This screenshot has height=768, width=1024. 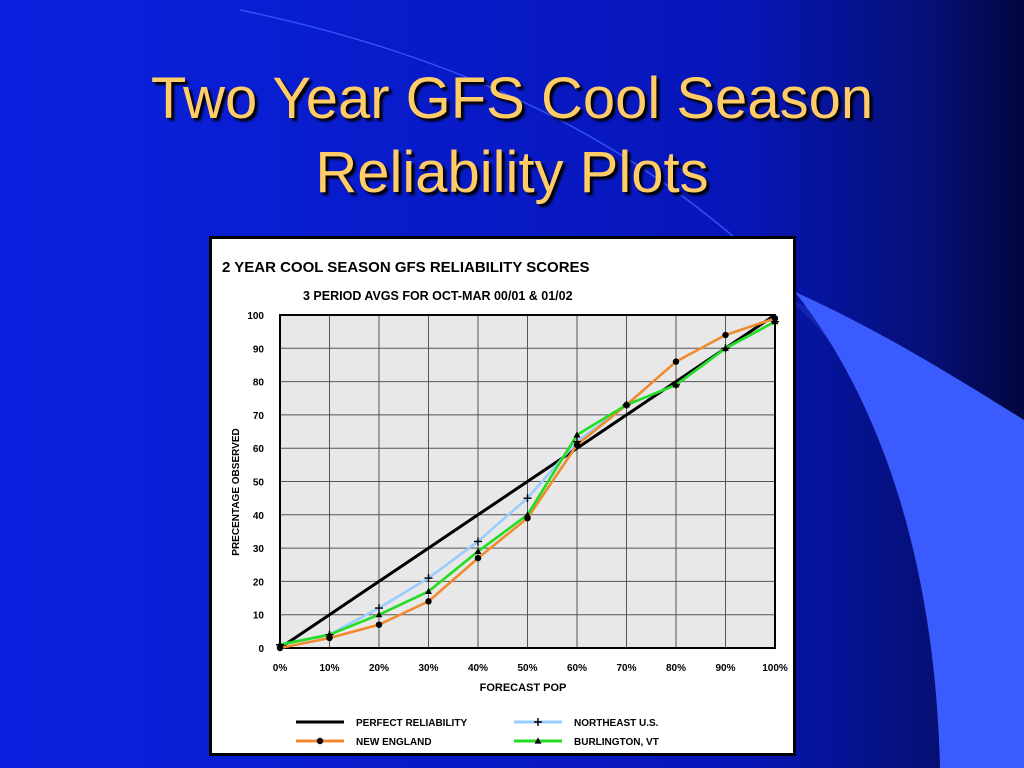 I want to click on legend-label-new-england: NEW ENGLAND, so click(x=394, y=742).